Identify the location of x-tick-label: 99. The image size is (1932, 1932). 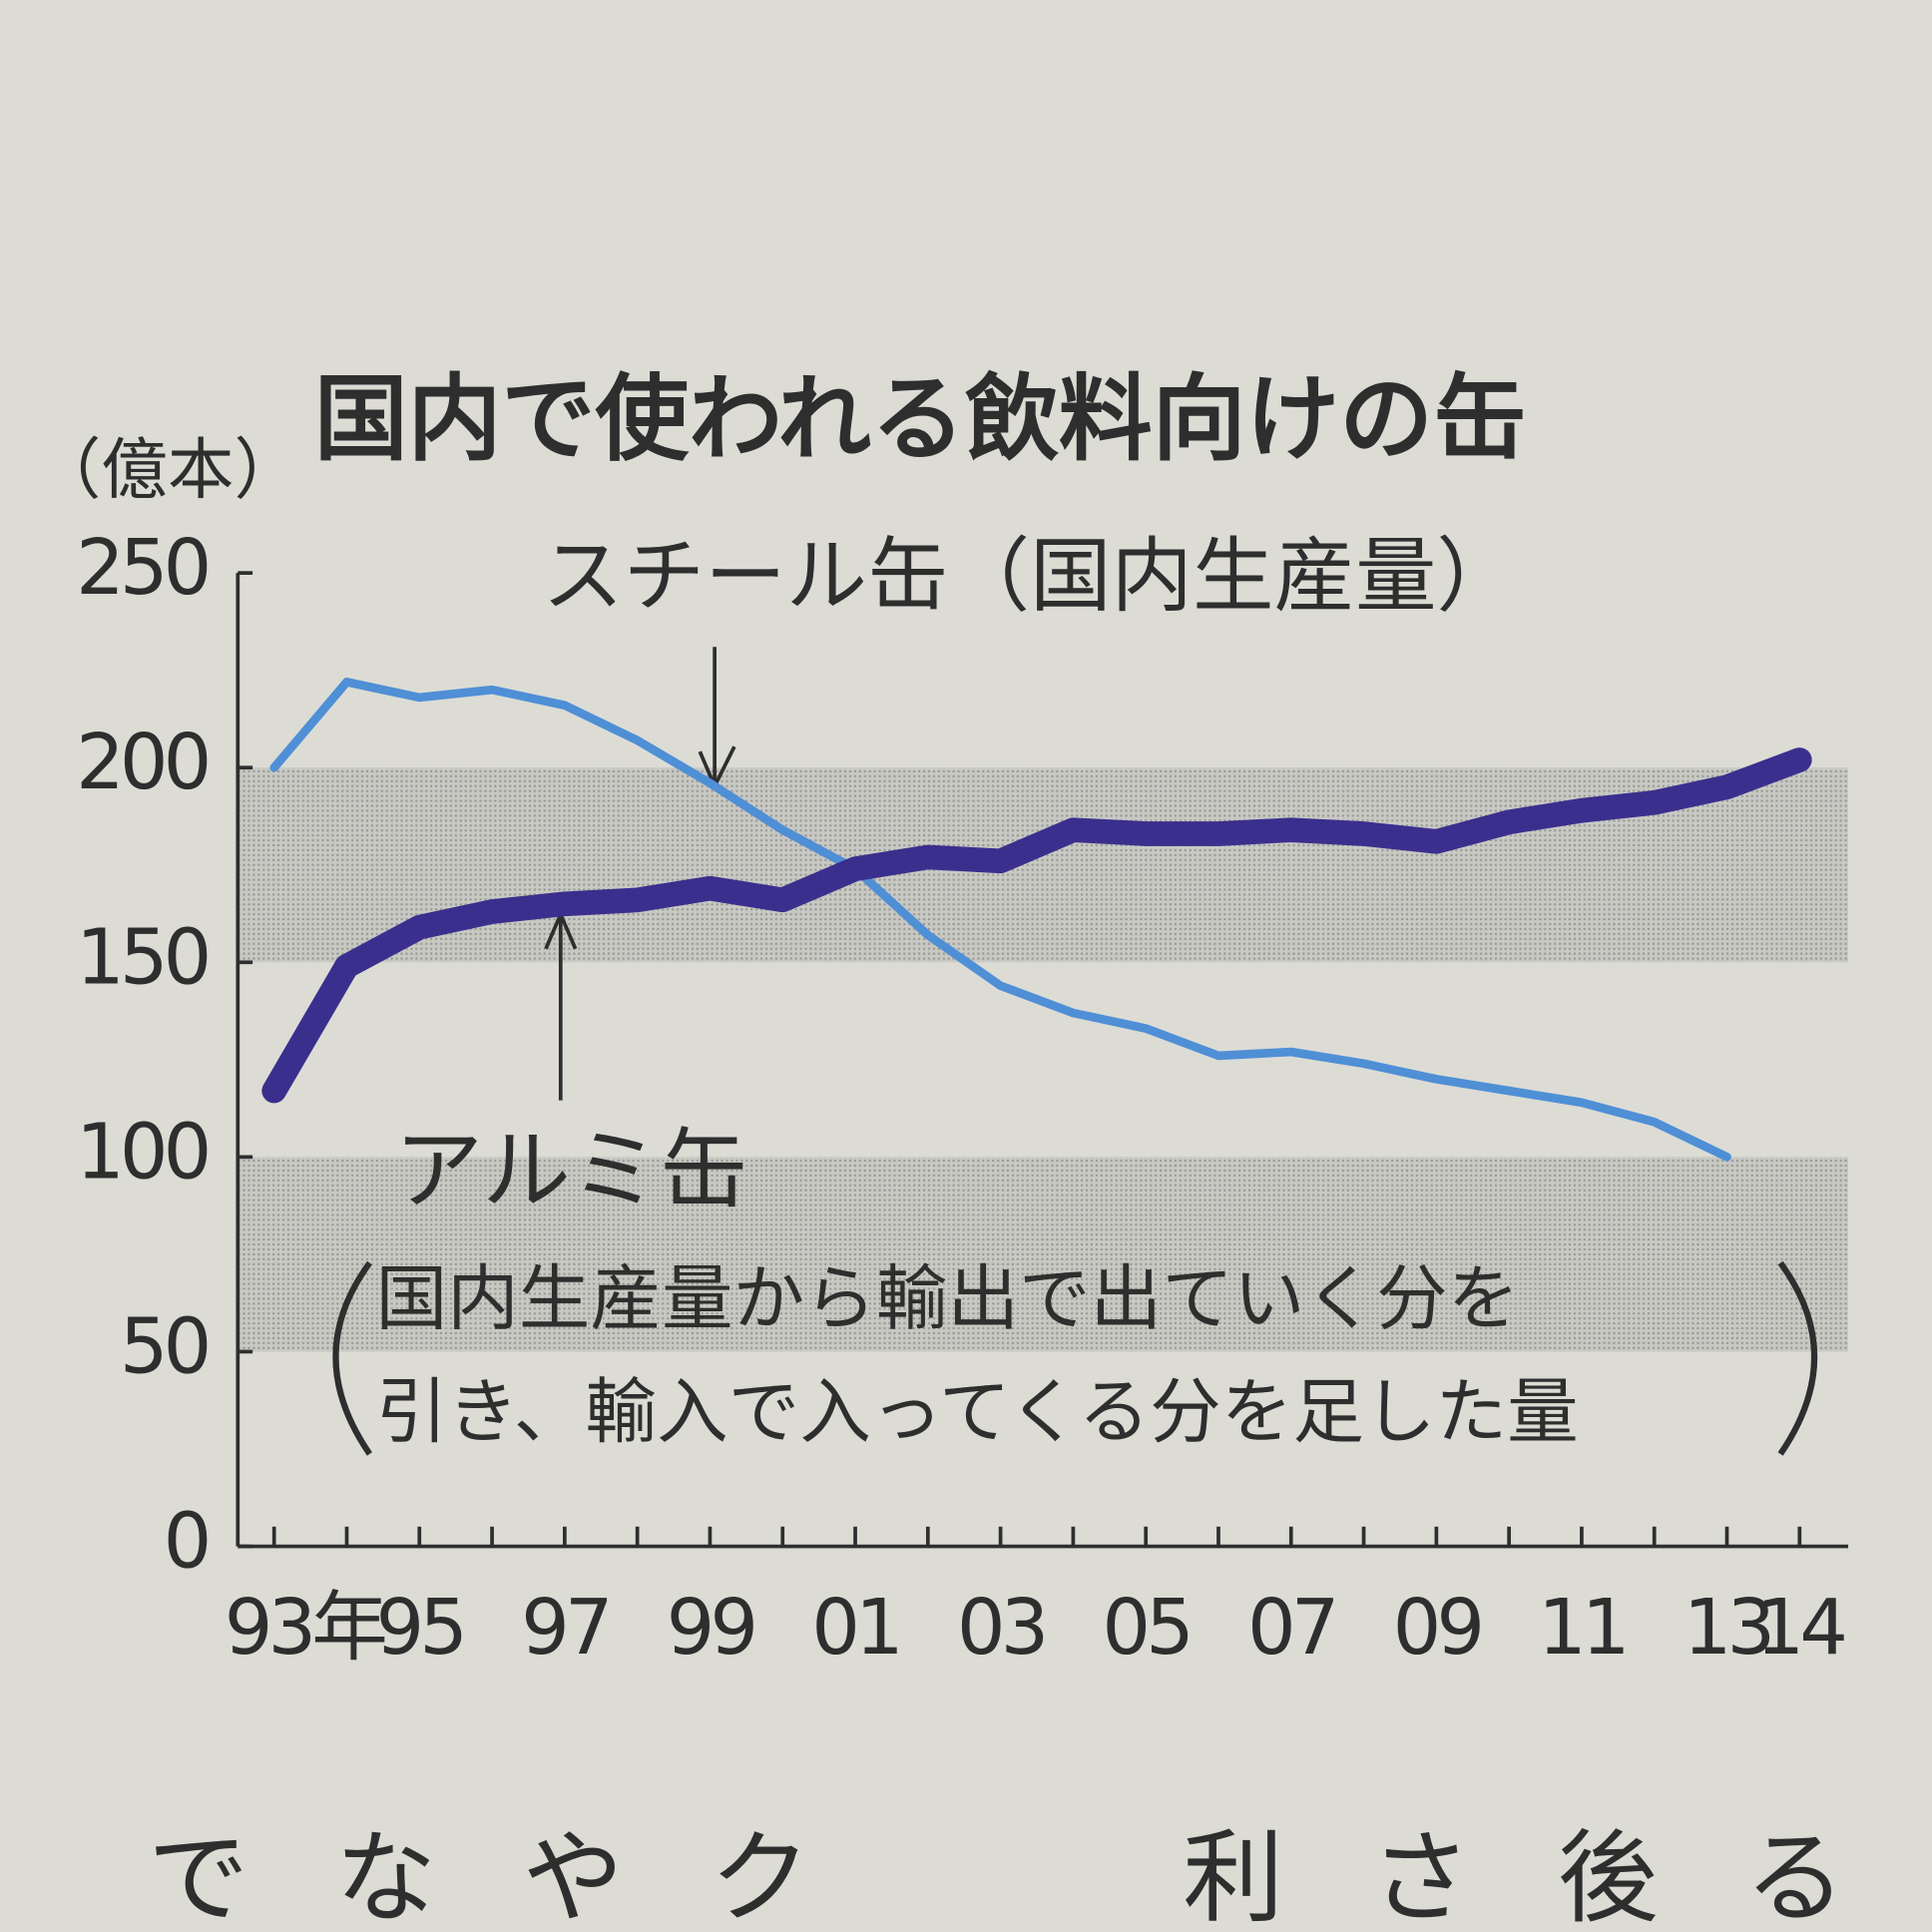
(710, 1628).